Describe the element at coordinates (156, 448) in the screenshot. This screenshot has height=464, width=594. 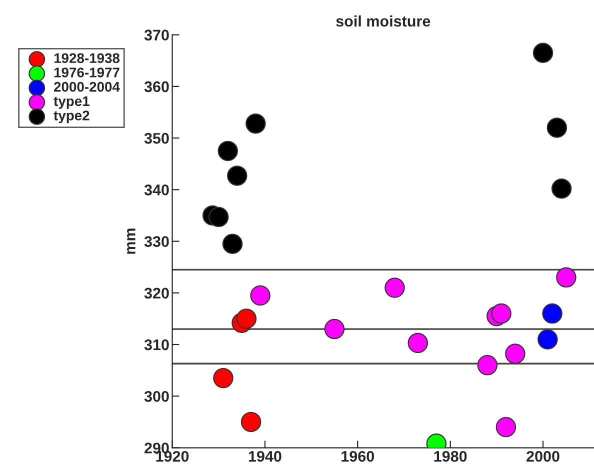
I see `y-tick-label: 290` at that location.